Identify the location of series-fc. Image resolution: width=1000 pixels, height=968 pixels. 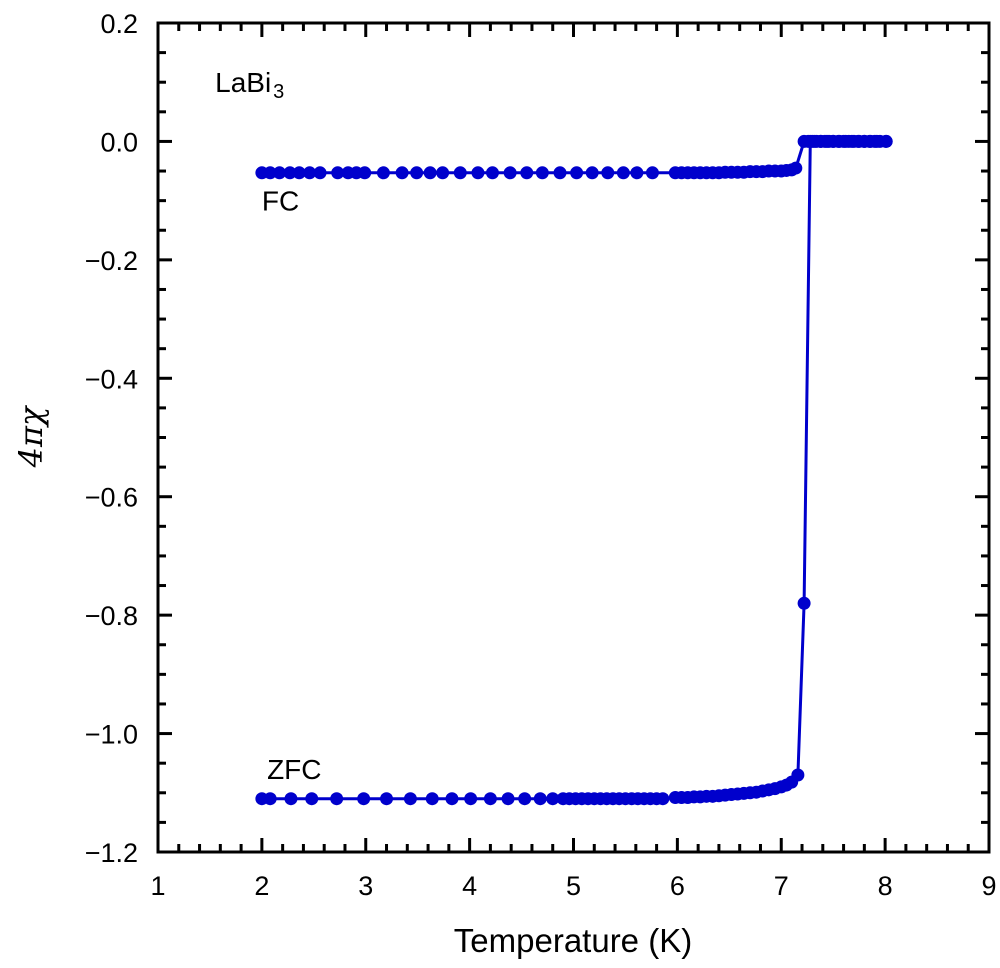
(574, 157).